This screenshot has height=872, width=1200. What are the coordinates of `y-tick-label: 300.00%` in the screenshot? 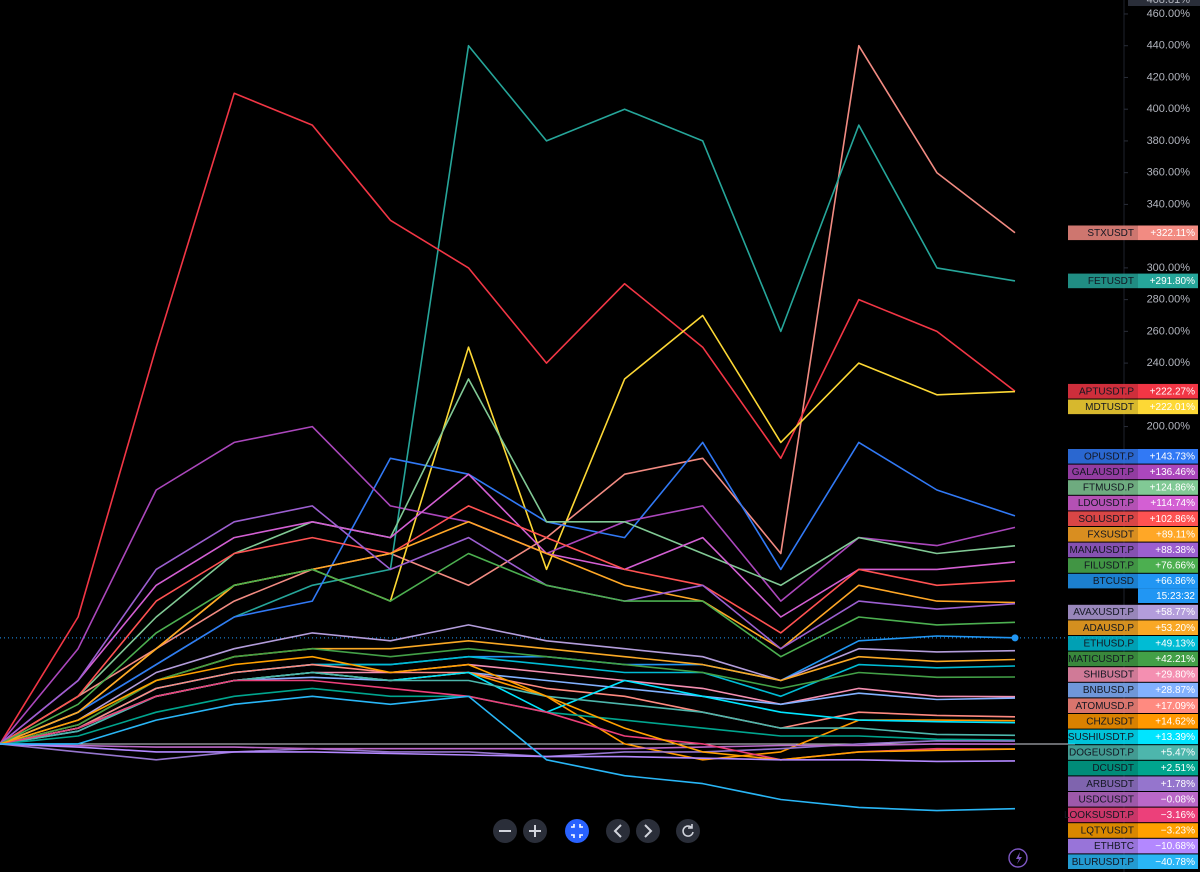 It's located at (1169, 268).